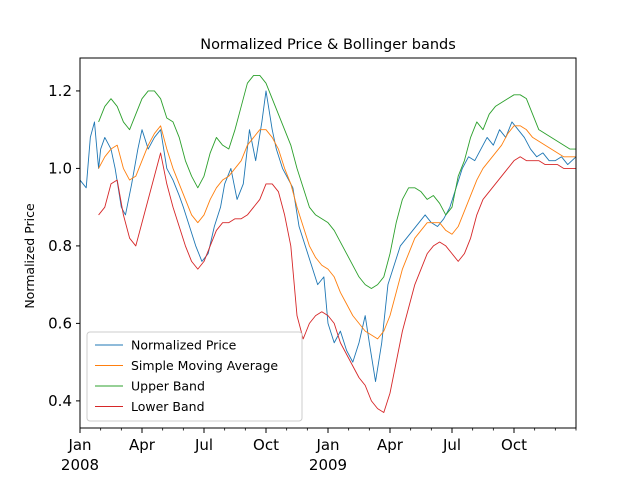 The height and width of the screenshot is (480, 640). Describe the element at coordinates (60, 91) in the screenshot. I see `y-tick-label: 1.2` at that location.